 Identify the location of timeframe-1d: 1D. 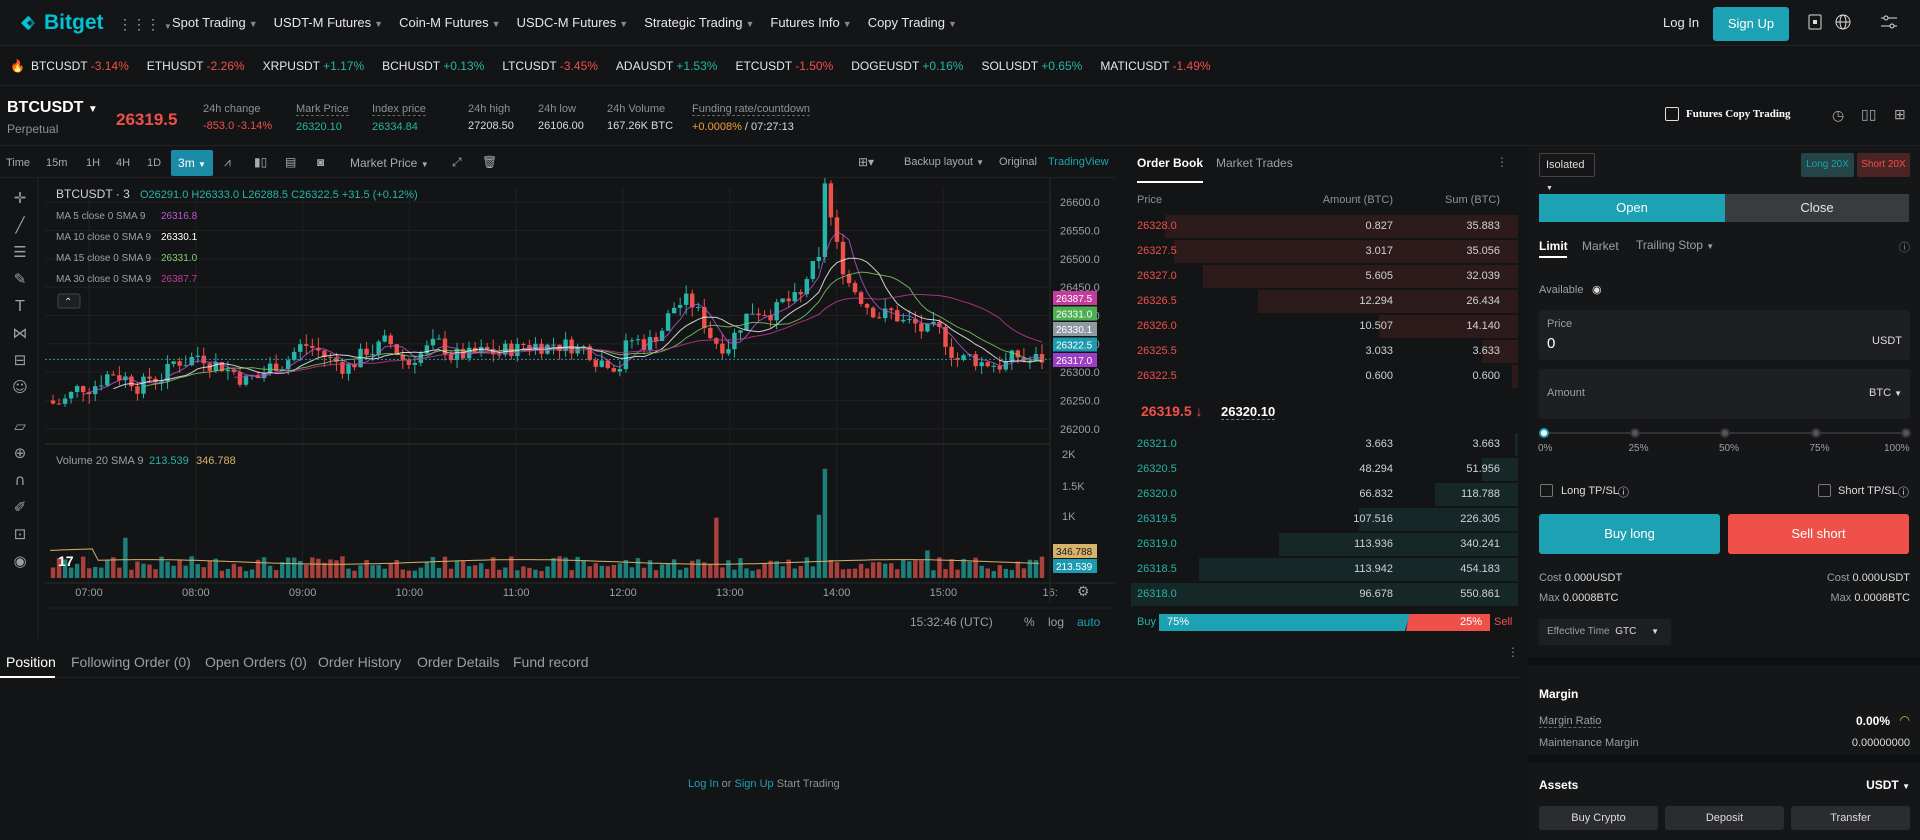
(154, 163).